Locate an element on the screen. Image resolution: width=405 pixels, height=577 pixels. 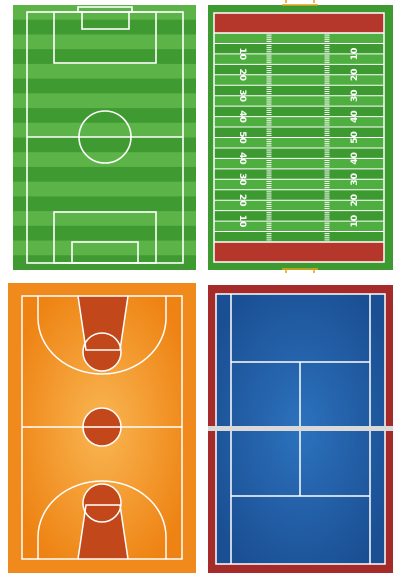
basketball-three-point-arc-top is located at coordinates (102, 335).